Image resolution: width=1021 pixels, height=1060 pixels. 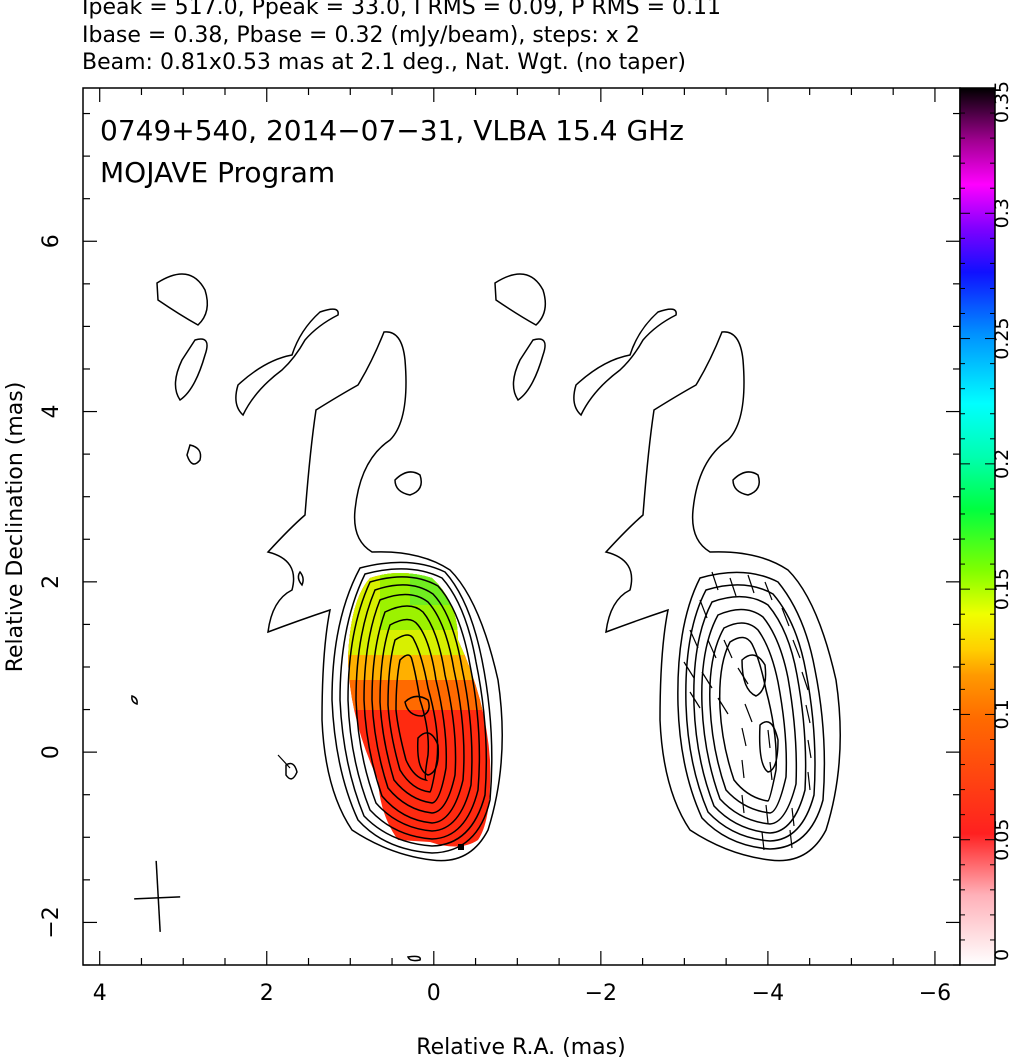 What do you see at coordinates (51, 922) in the screenshot?
I see `y-tick-label: −2` at bounding box center [51, 922].